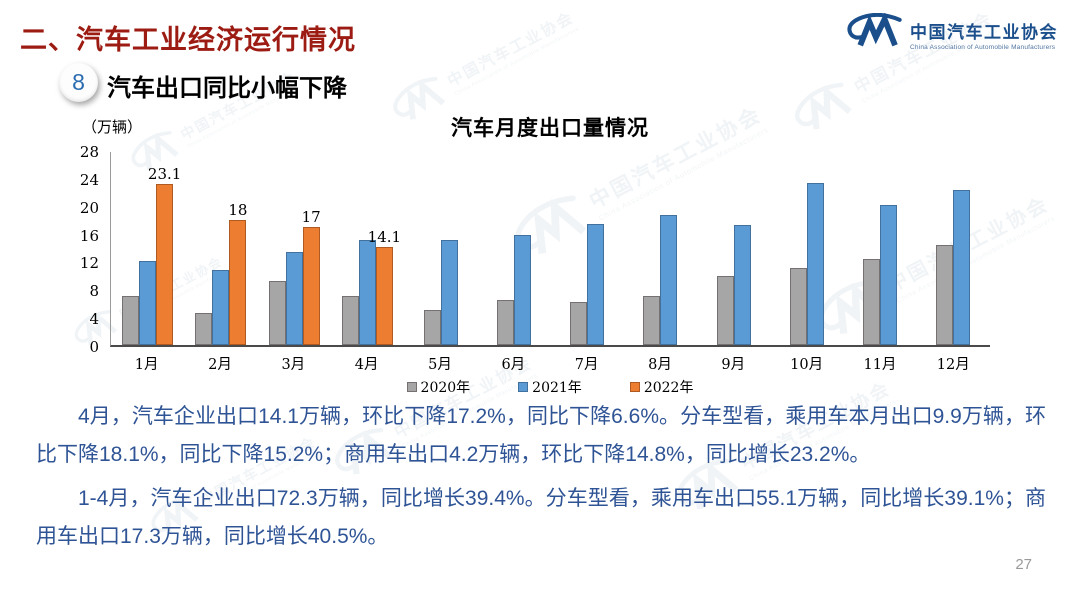 This screenshot has width=1080, height=604. I want to click on bar-2021年-7月, so click(596, 284).